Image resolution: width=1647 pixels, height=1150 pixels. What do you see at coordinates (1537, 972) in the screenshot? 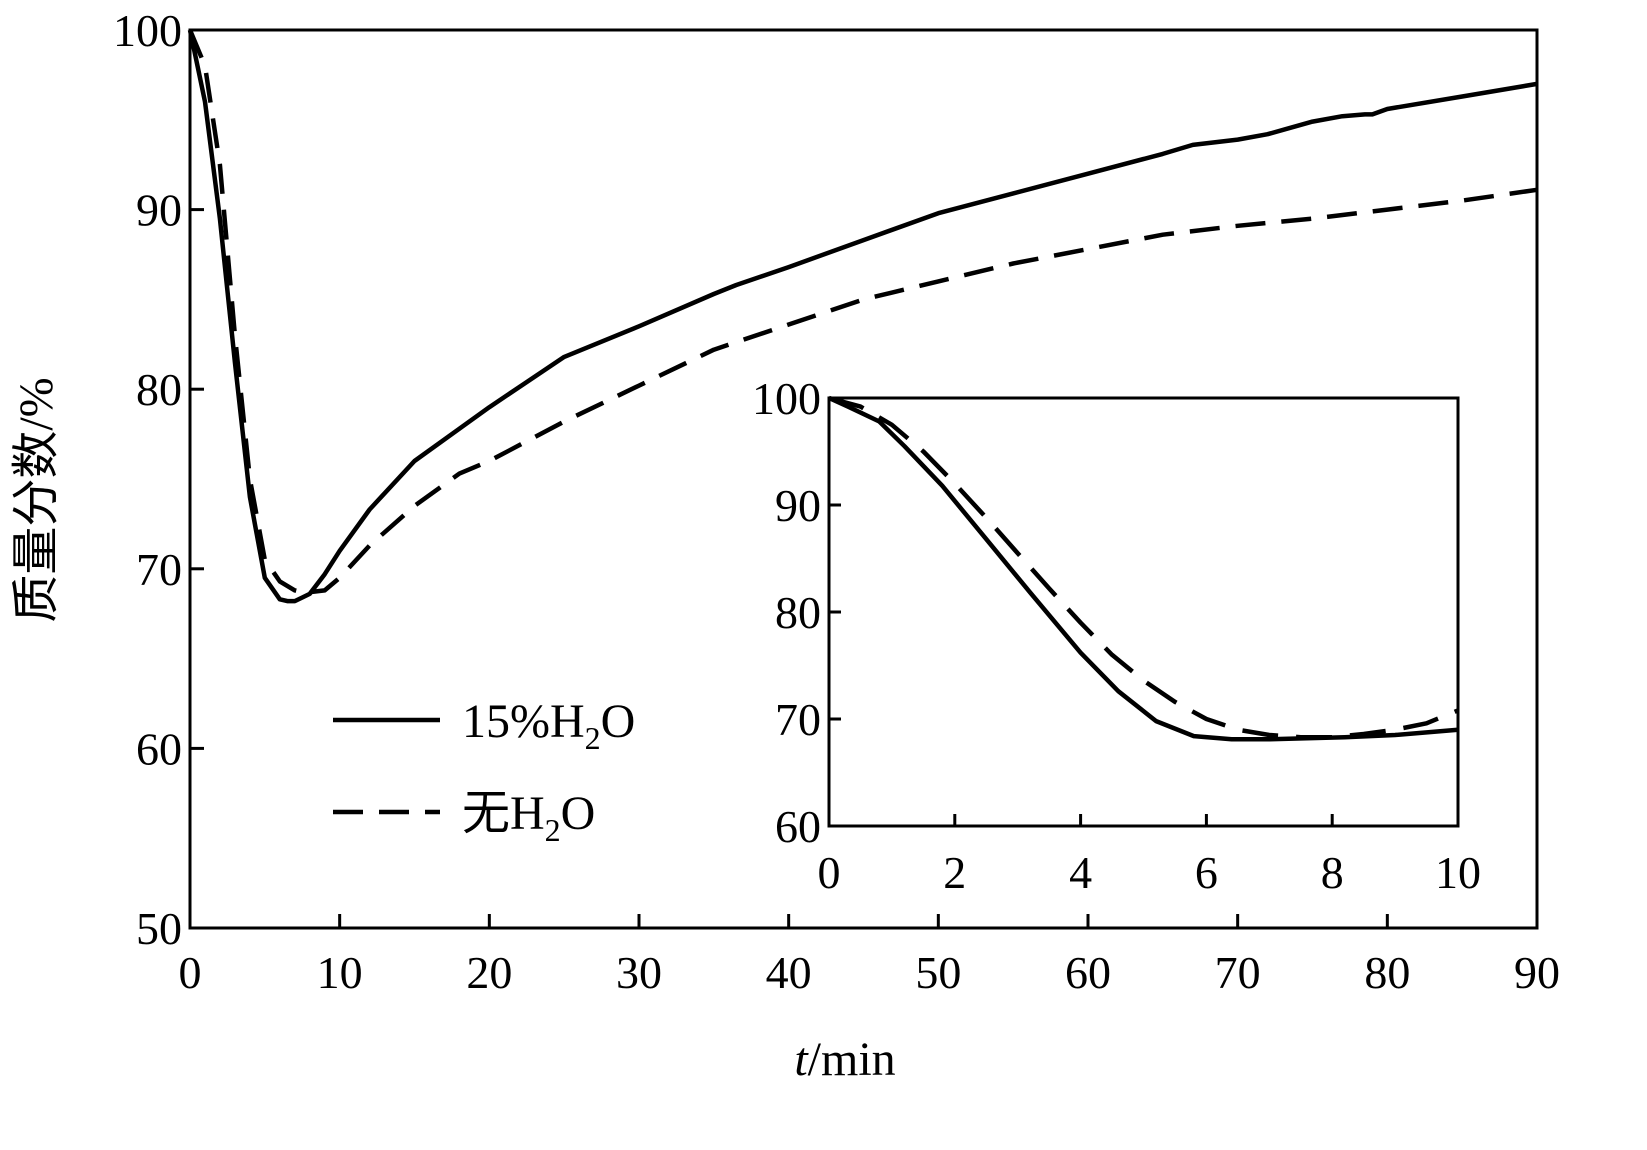
I see `main-x-tick-label: 90` at bounding box center [1537, 972].